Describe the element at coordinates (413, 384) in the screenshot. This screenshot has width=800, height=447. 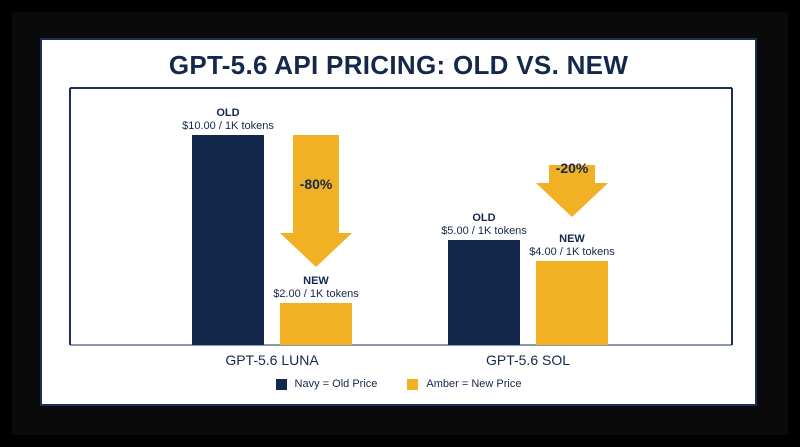
I see `legend-swatch-new` at that location.